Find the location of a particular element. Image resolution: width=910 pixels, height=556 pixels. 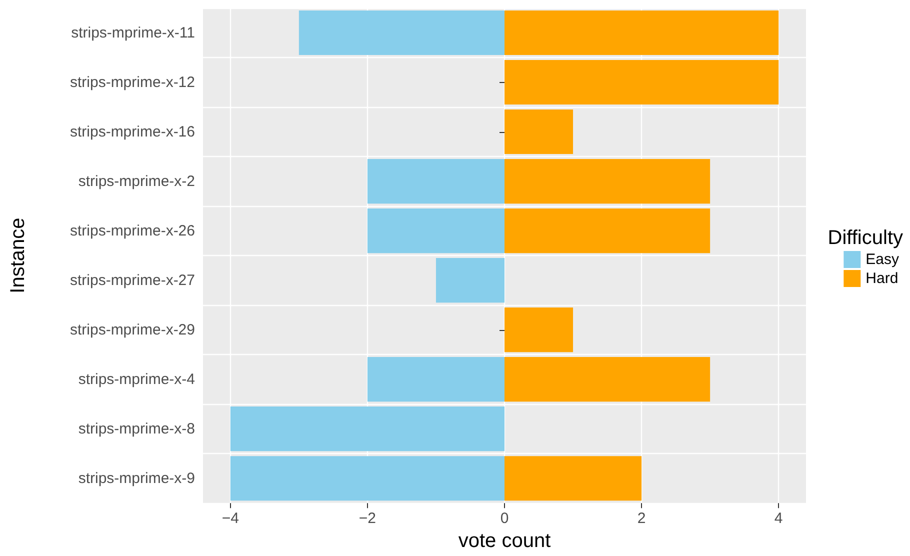

legend-title: Difficulty is located at coordinates (866, 238).